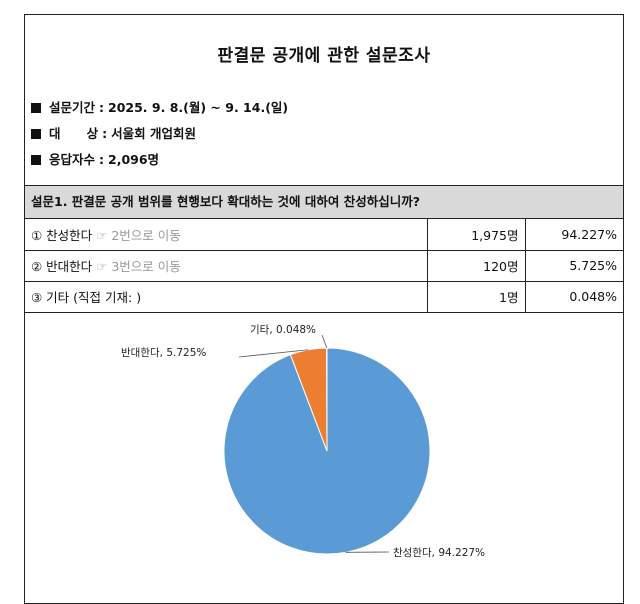 Image resolution: width=640 pixels, height=604 pixels. I want to click on pie-data-label-2: 반대한다, 5.725%, so click(163, 353).